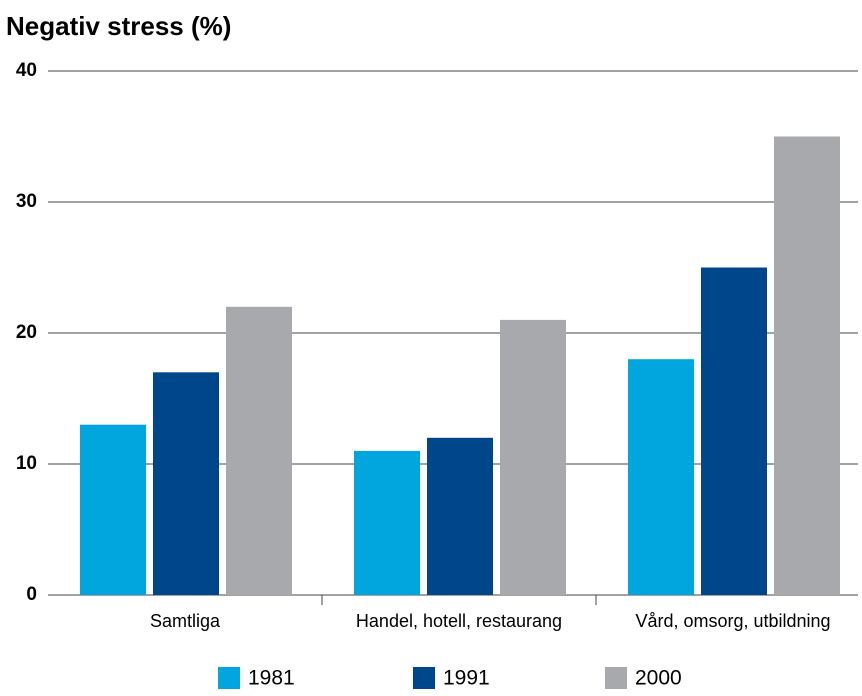  What do you see at coordinates (26, 463) in the screenshot?
I see `y-tick-label: 10` at bounding box center [26, 463].